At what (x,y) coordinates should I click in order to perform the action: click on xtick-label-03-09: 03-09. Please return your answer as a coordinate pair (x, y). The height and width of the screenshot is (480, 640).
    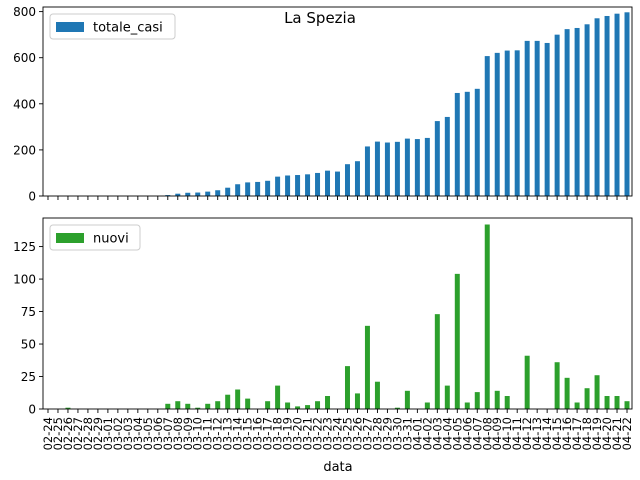
    Looking at the image, I should click on (188, 433).